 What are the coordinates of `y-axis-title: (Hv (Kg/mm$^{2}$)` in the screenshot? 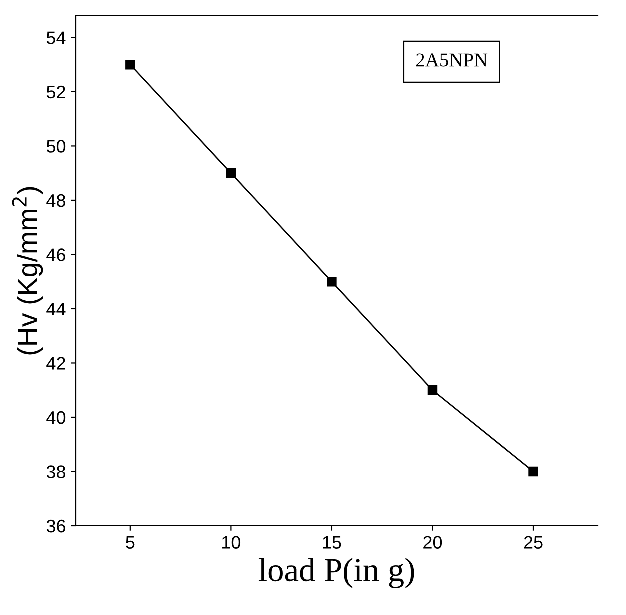 It's located at (28, 271).